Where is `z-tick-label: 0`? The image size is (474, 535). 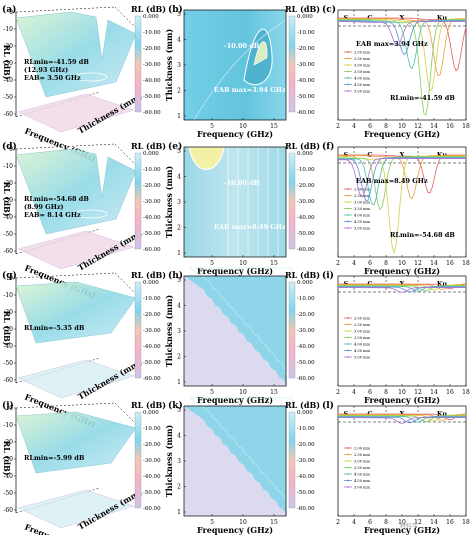 z-tick-label: 0 is located at coordinates (11, 149).